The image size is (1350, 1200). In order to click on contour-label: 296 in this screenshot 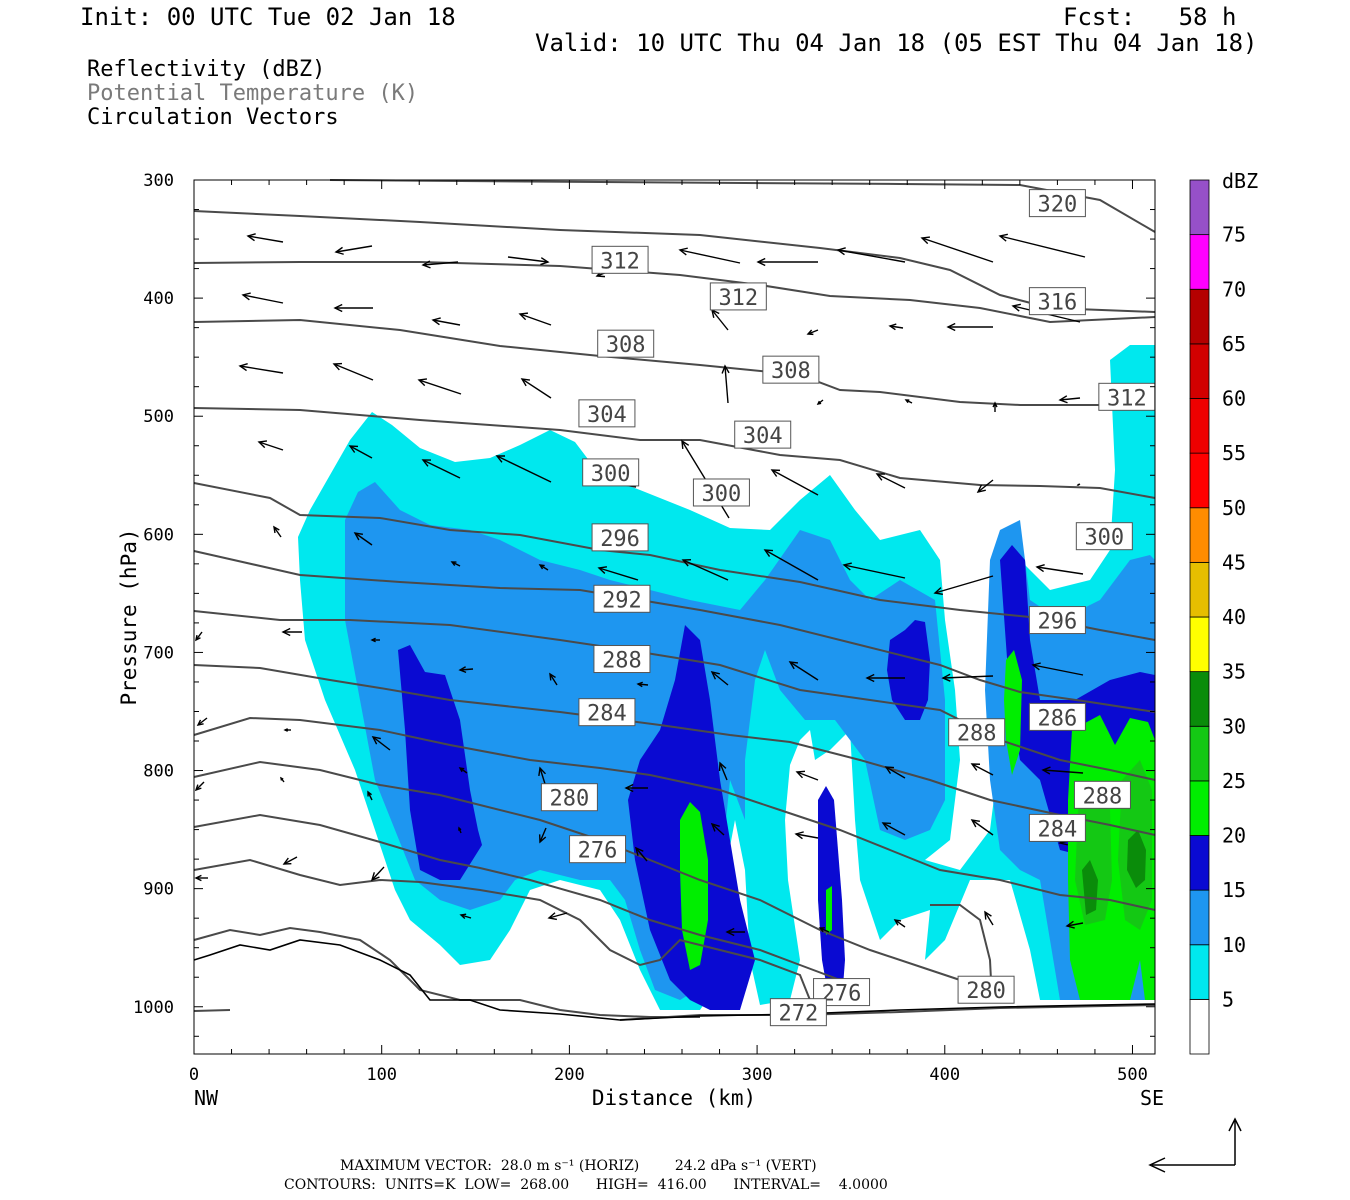, I will do `click(1058, 622)`.